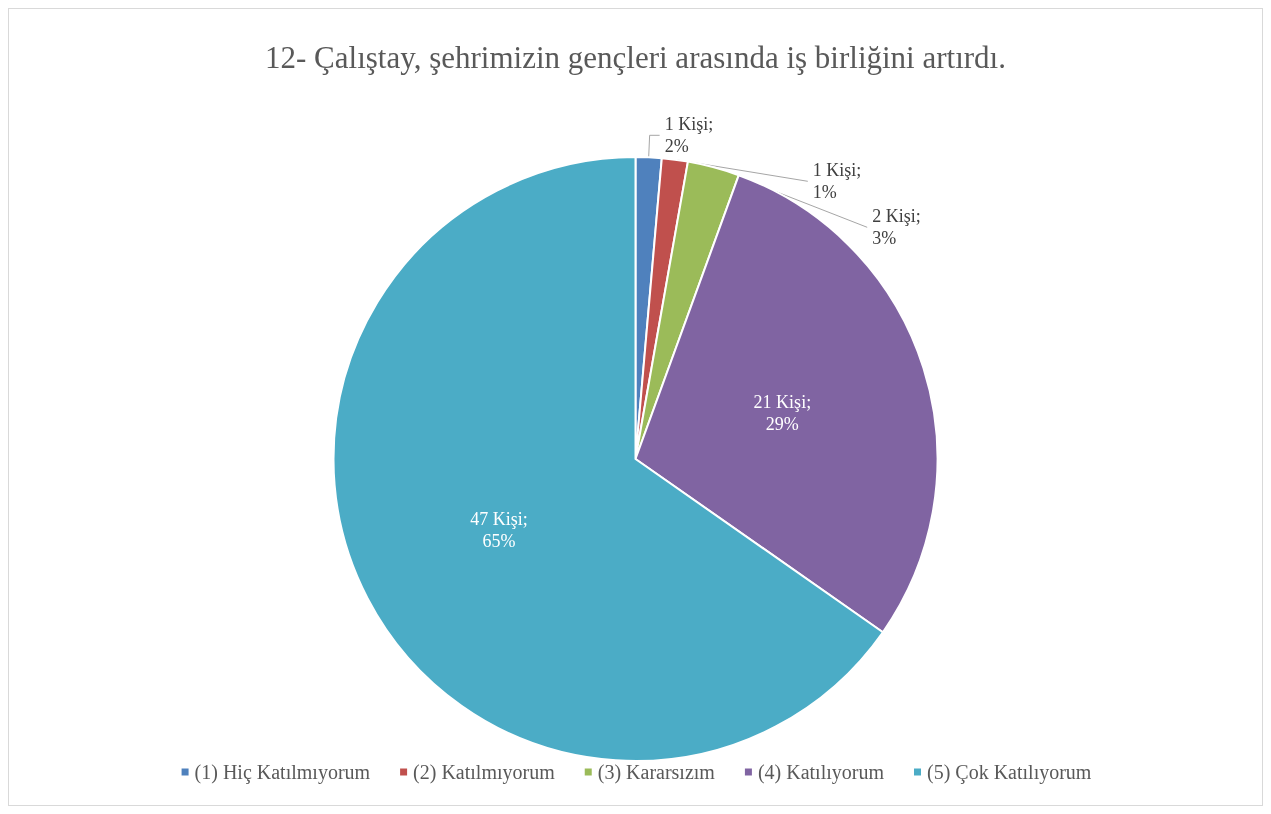 The height and width of the screenshot is (814, 1271). I want to click on chart-title: 12- Çalıştay, şehrimizin gençleri arasında iş birliğini artırdı., so click(635, 57).